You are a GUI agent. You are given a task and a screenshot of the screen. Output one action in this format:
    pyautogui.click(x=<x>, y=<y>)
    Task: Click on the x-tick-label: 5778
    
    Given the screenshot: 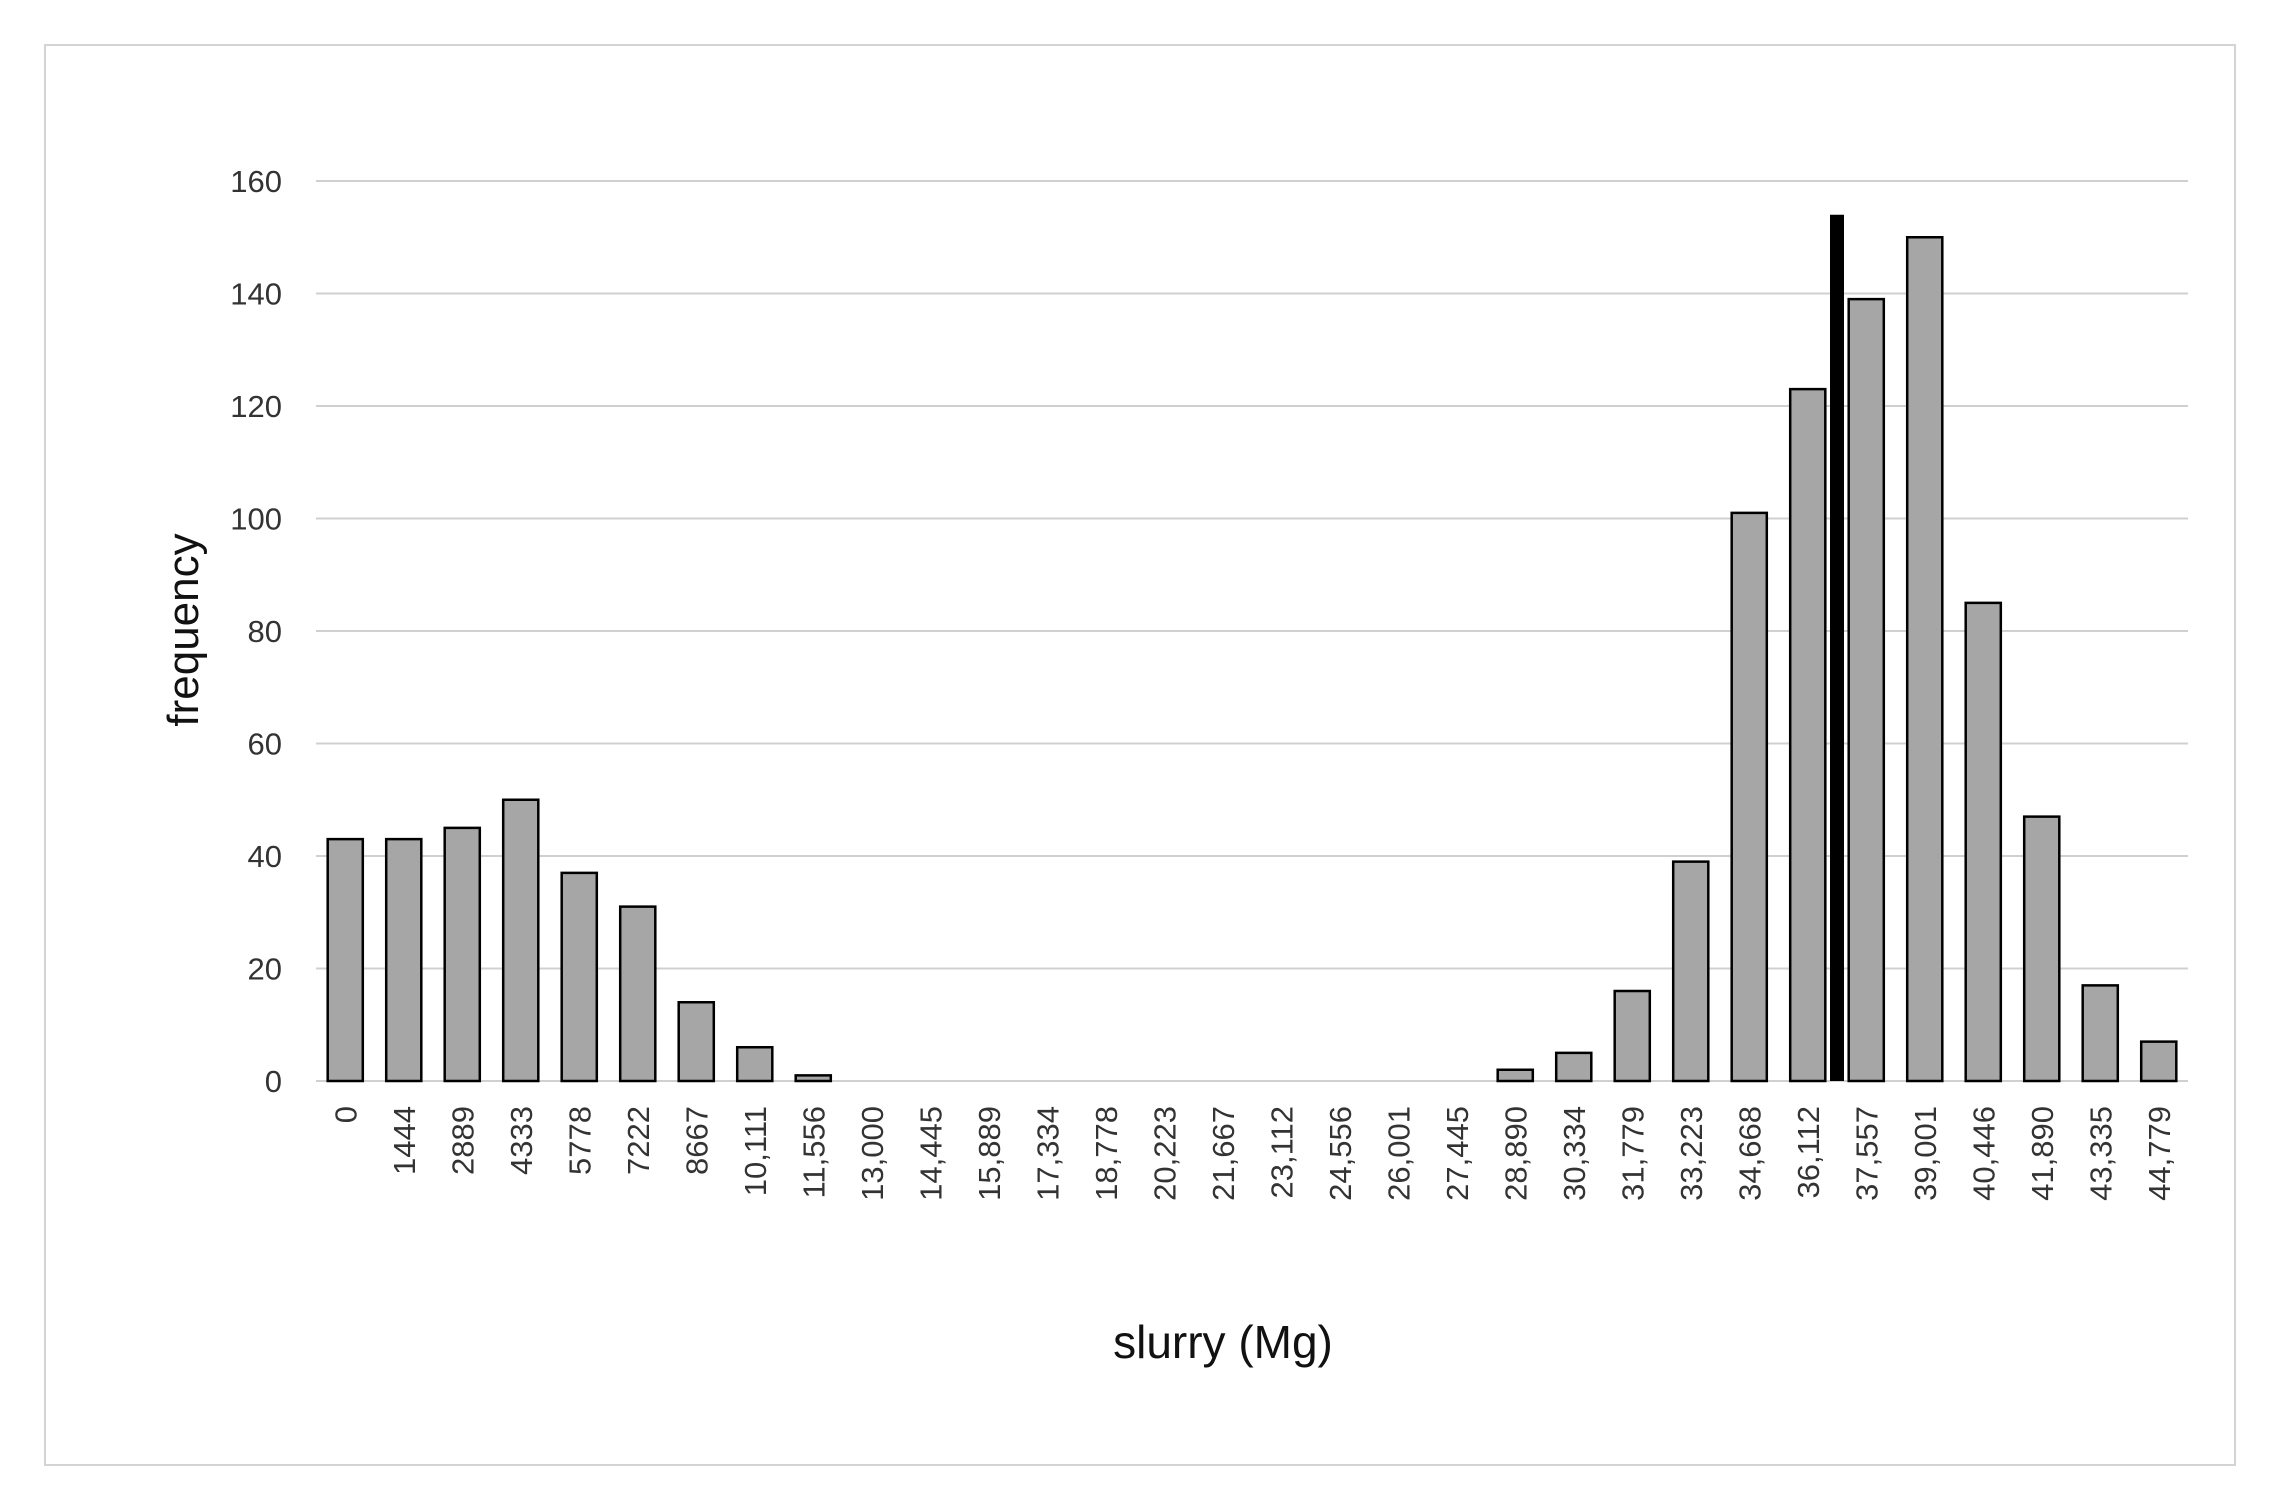 What is the action you would take?
    pyautogui.click(x=579, y=1140)
    